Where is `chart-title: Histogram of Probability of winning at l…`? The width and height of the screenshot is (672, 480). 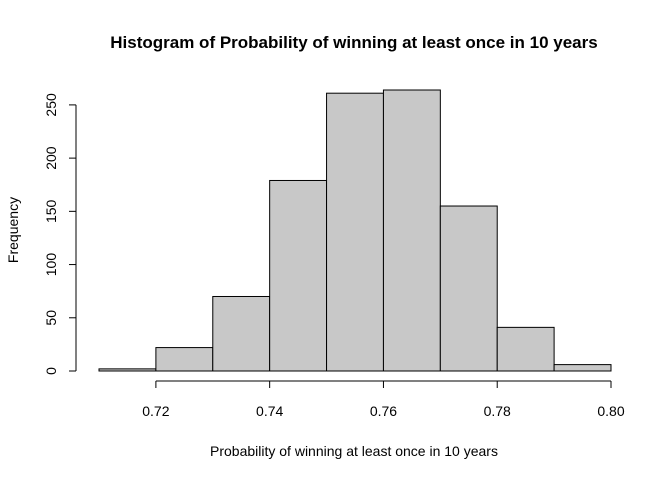 chart-title: Histogram of Probability of winning at l… is located at coordinates (353, 42).